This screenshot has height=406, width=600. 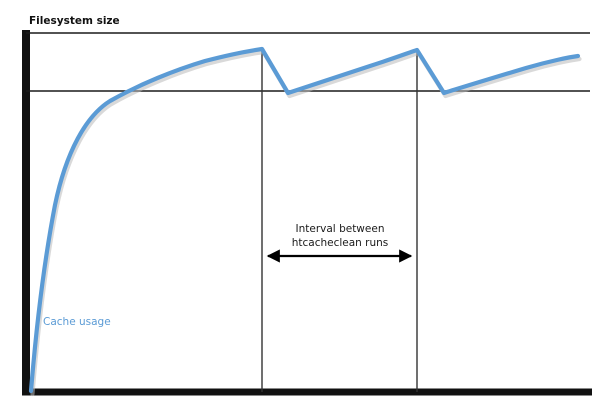 What do you see at coordinates (340, 243) in the screenshot?
I see `interval-annotation-line-2: htcacheclean runs` at bounding box center [340, 243].